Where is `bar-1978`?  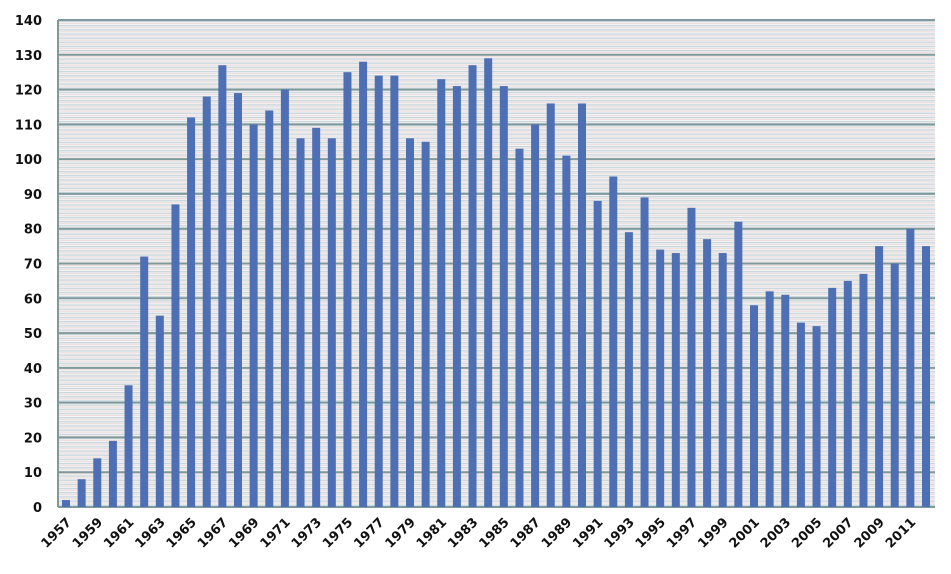 bar-1978 is located at coordinates (394, 291).